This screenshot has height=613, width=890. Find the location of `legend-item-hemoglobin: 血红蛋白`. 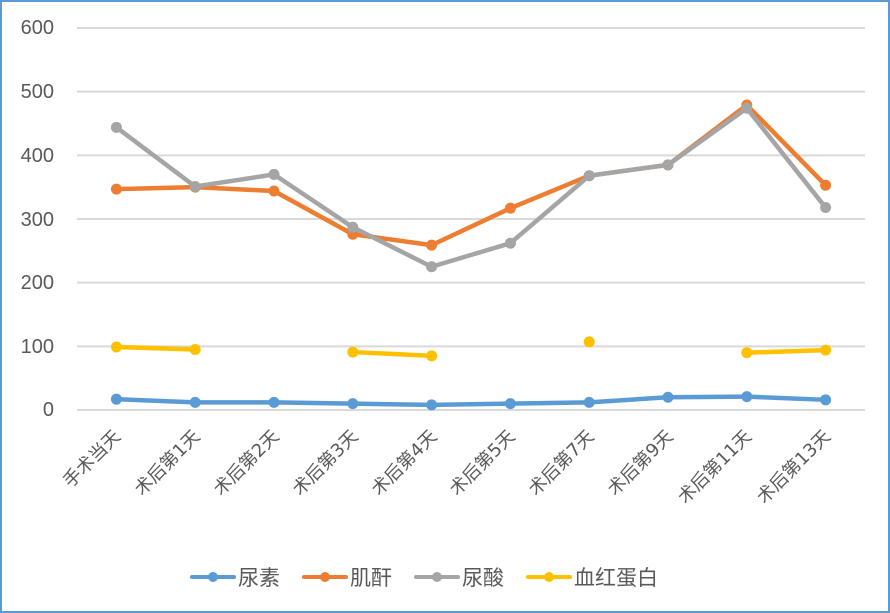

legend-item-hemoglobin: 血红蛋白 is located at coordinates (592, 577).